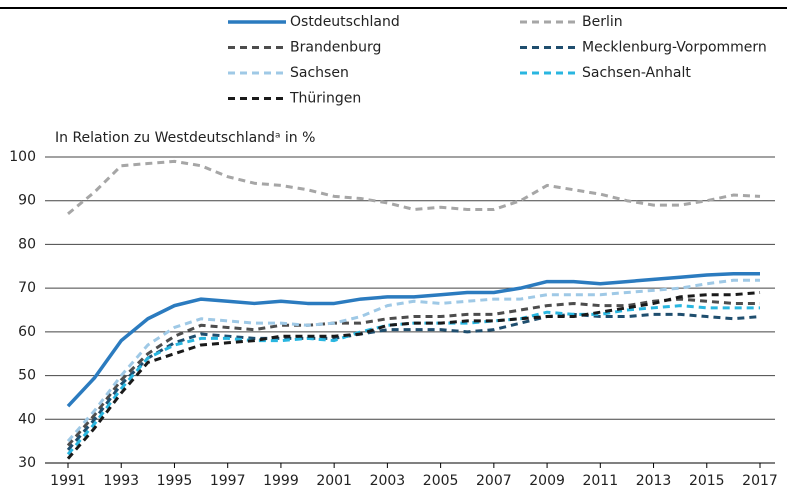 This screenshot has height=500, width=787. What do you see at coordinates (760, 481) in the screenshot?
I see `x-tick-label: 2017` at bounding box center [760, 481].